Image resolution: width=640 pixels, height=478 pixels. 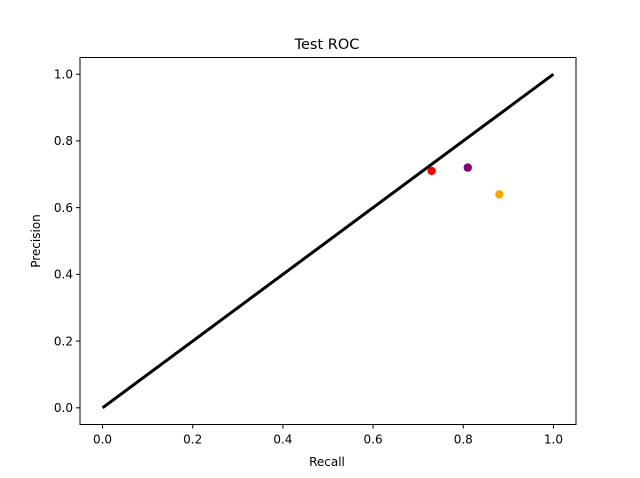 I want to click on y-tick-label: 0.4, so click(x=63, y=275).